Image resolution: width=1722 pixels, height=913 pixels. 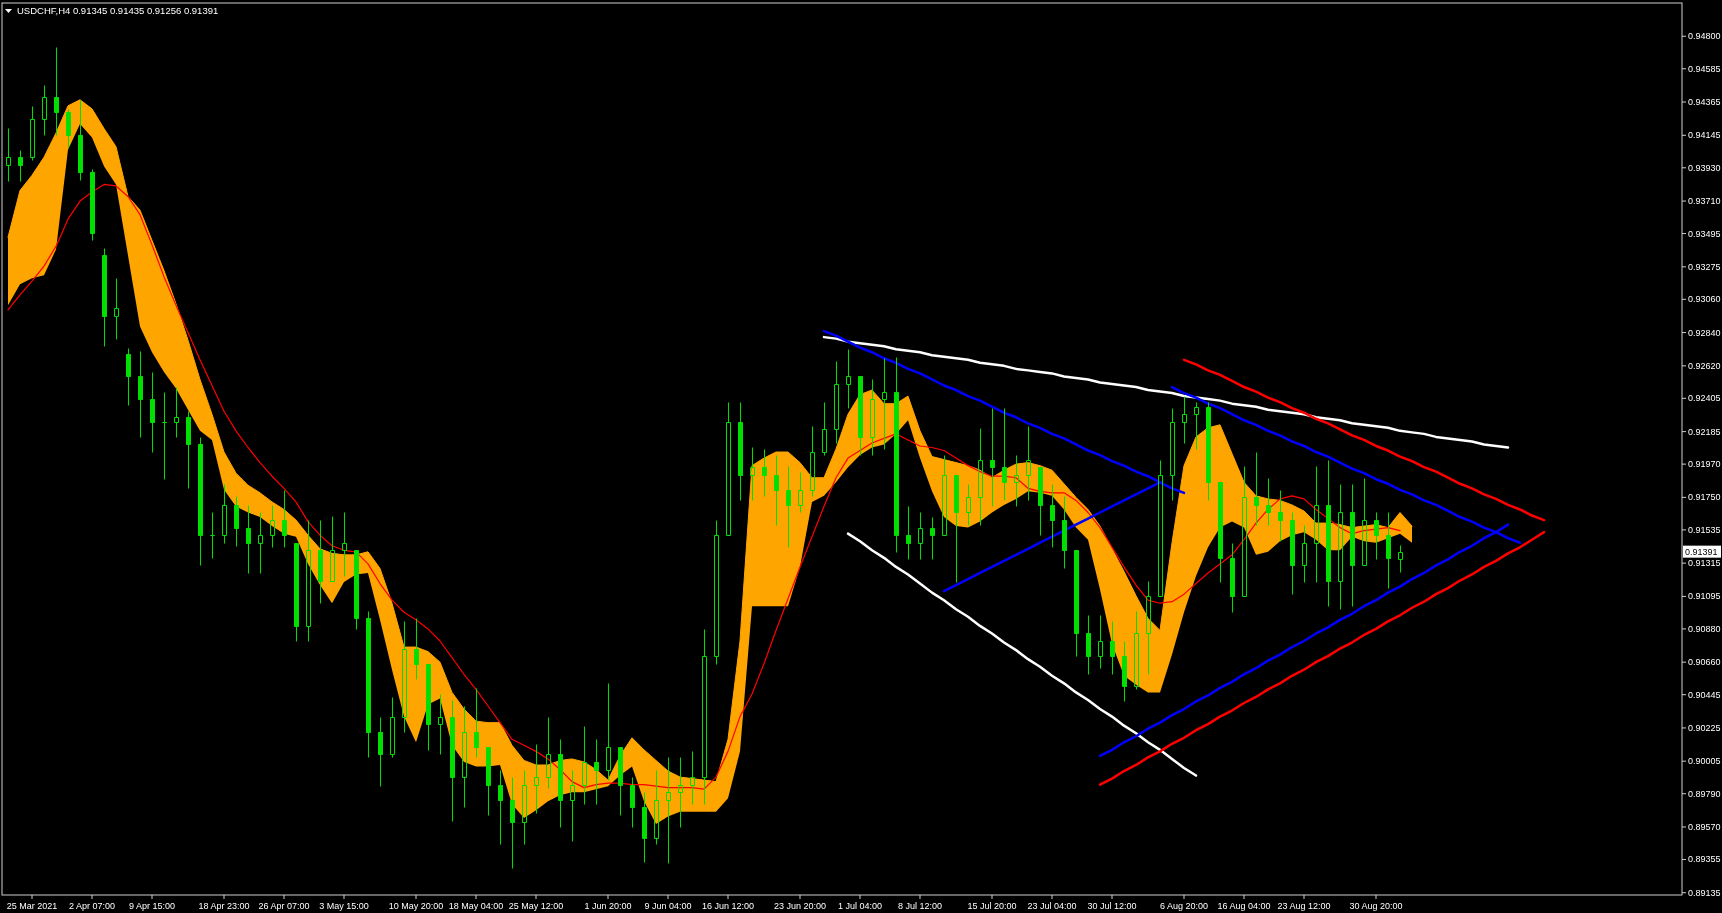 I want to click on x-tick-label: 30 Jul 12:00, so click(x=1112, y=906).